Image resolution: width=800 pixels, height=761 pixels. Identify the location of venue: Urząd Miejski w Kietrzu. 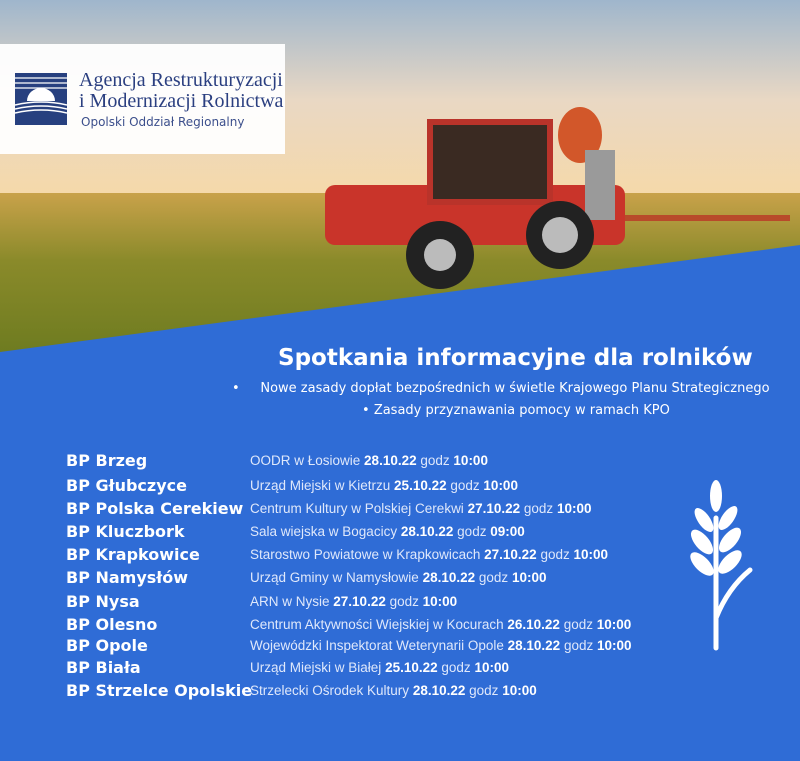
(320, 485).